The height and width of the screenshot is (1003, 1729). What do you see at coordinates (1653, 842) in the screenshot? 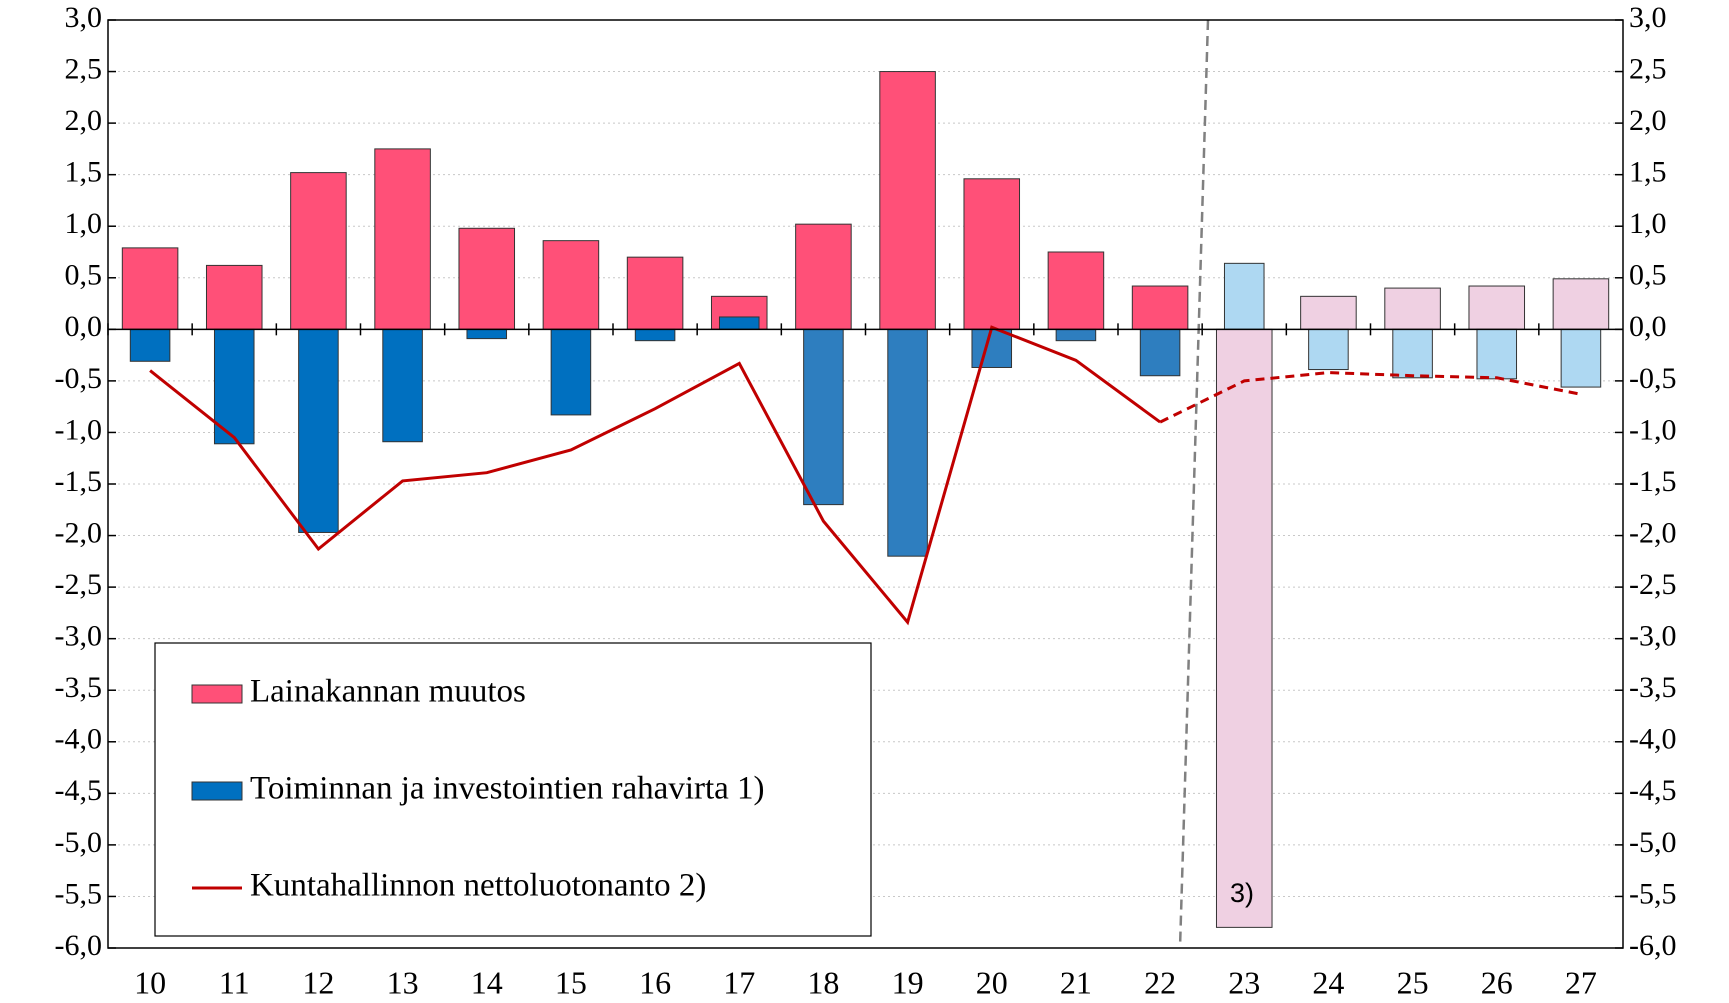
I see `y2-tick-label: -5,0` at bounding box center [1653, 842].